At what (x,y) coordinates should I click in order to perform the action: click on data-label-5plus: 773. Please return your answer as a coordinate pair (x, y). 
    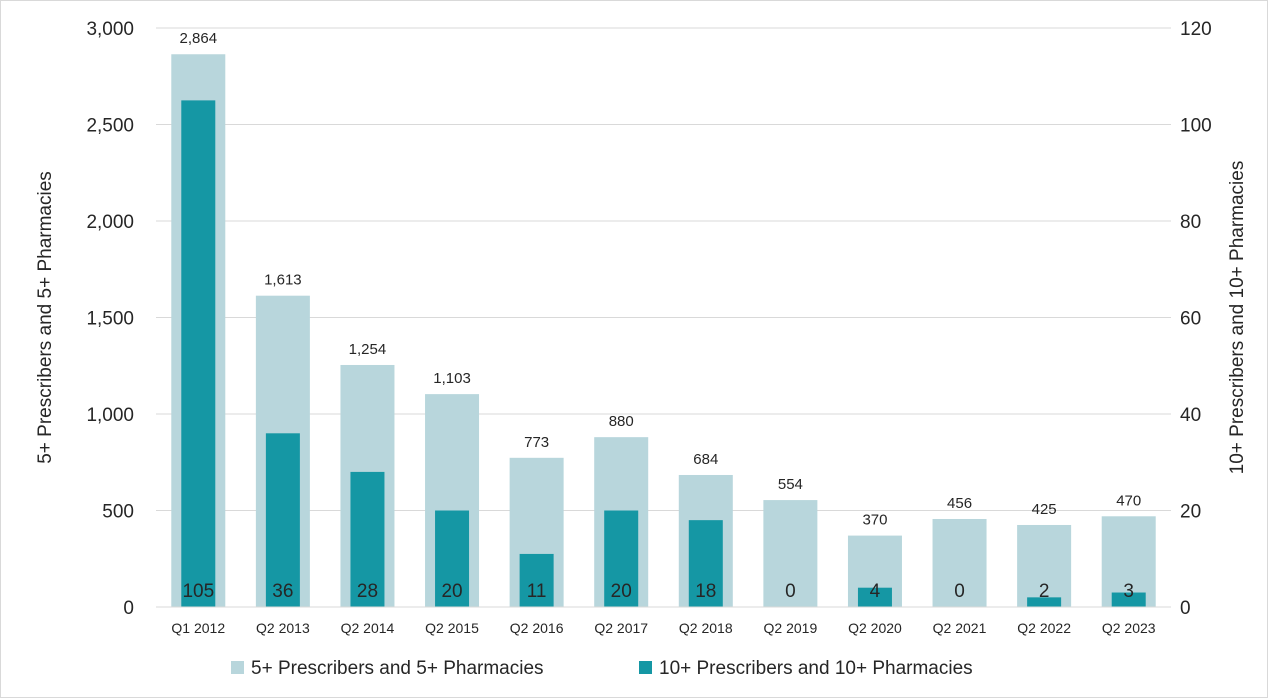
    Looking at the image, I should click on (536, 442).